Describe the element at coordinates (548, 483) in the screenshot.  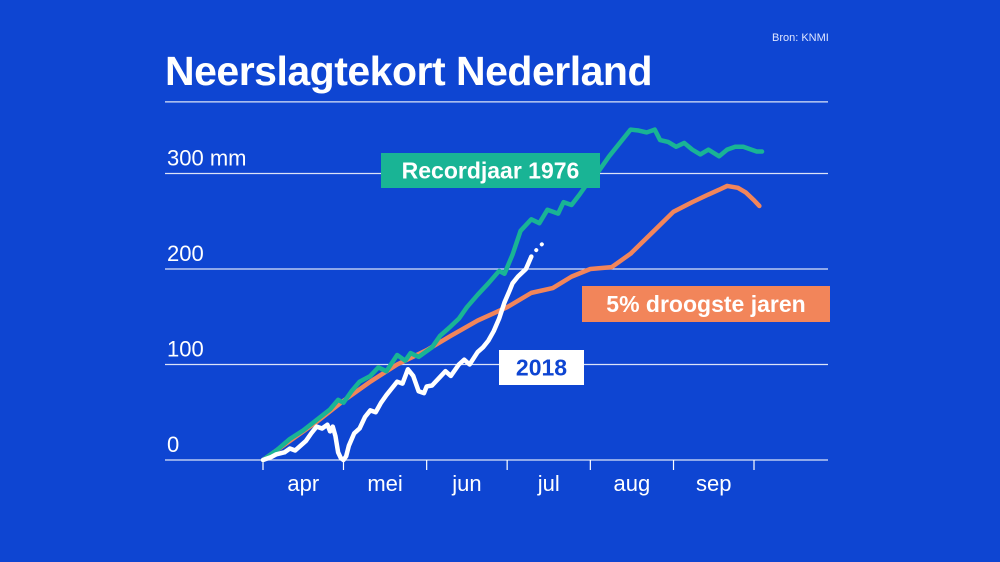
I see `x-tick-label: jul` at that location.